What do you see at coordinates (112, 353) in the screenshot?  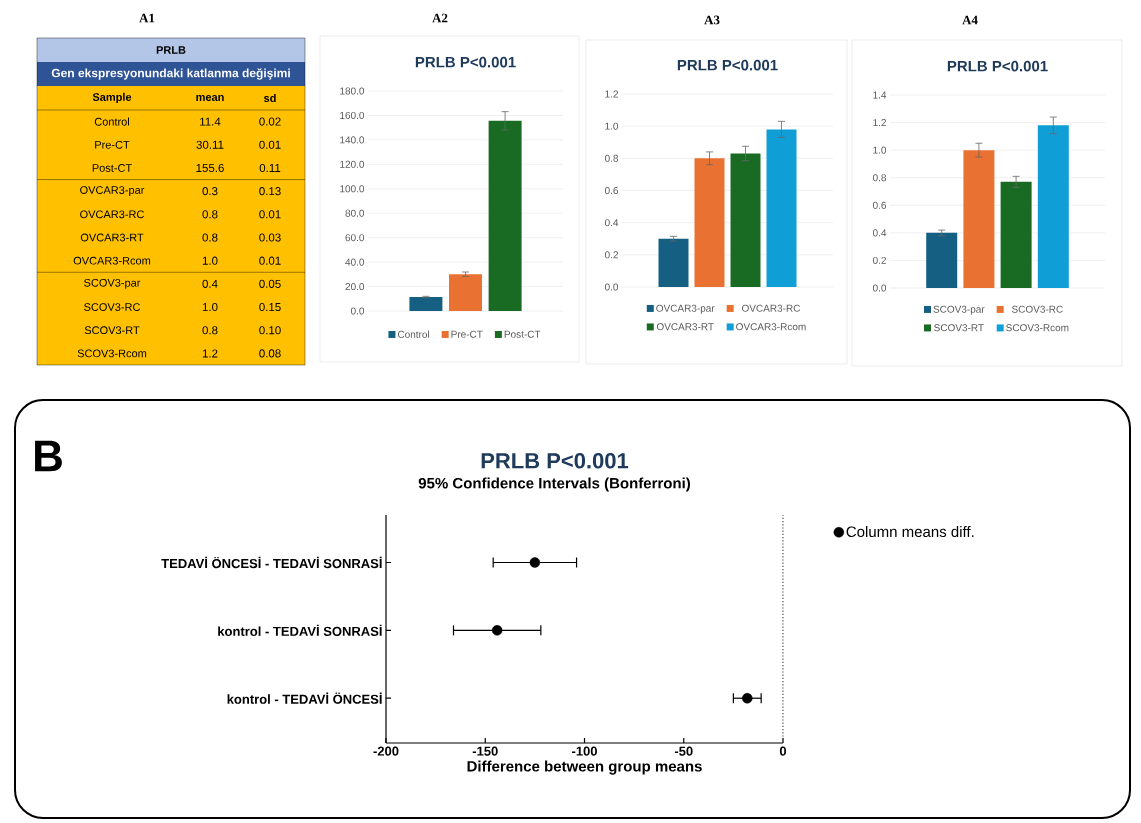 I see `category-label: SCOV3-Rcom` at bounding box center [112, 353].